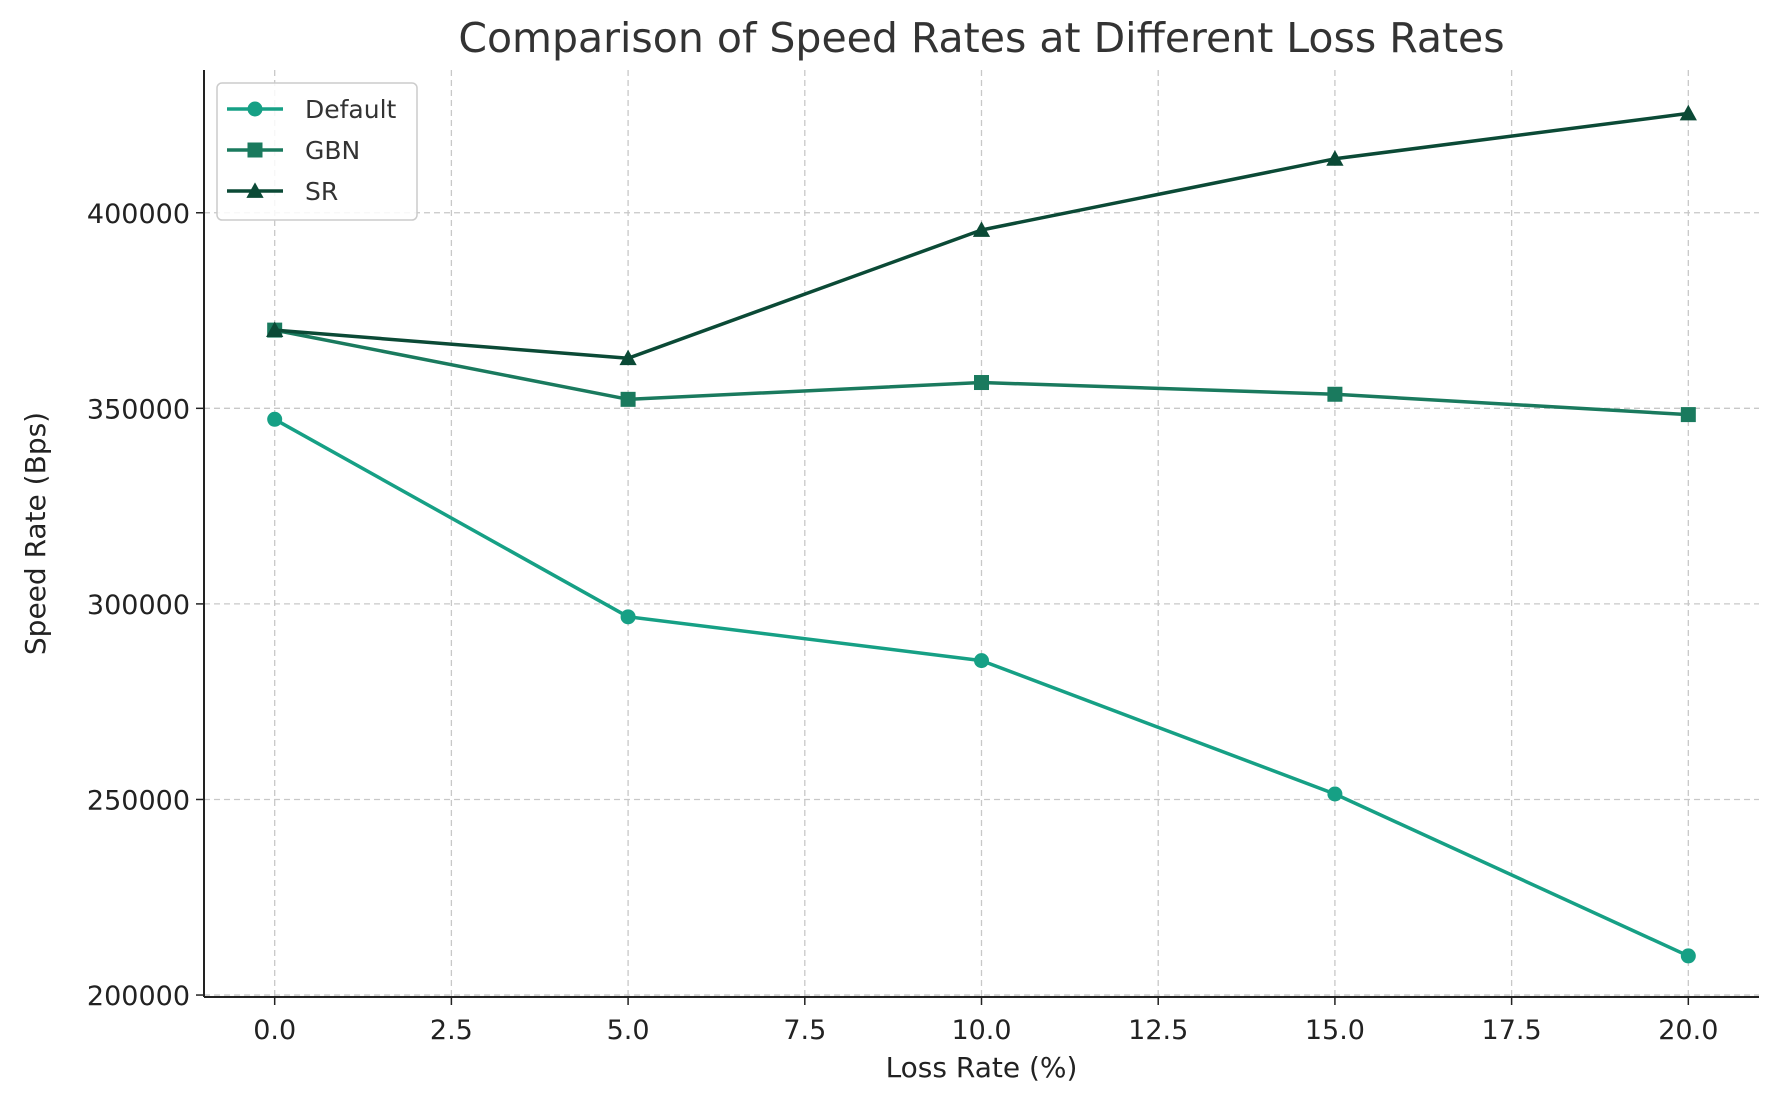 The image size is (1771, 1101). I want to click on x-tick-label: 20.0, so click(1688, 1030).